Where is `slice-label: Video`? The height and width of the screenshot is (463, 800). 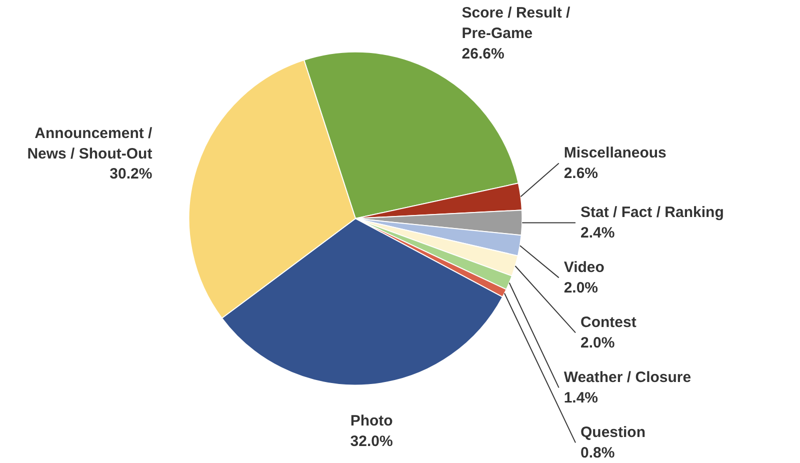 slice-label: Video is located at coordinates (584, 267).